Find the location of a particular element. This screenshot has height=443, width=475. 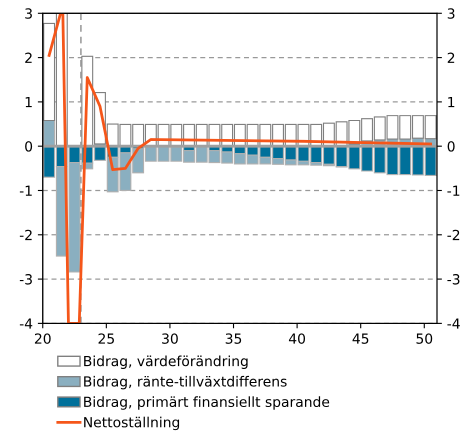

y2-tick-label: 0 is located at coordinates (451, 146).